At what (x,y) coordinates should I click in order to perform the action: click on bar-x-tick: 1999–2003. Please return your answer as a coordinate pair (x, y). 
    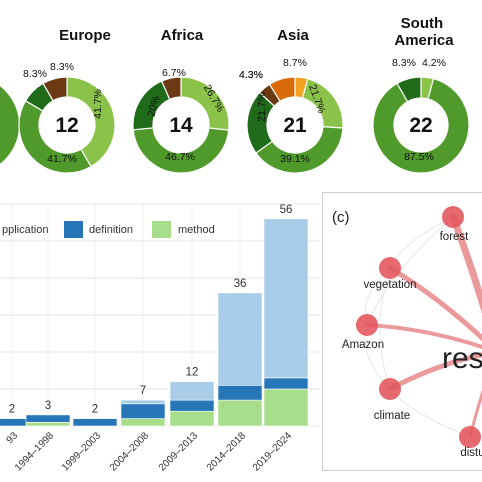
    Looking at the image, I should click on (81, 451).